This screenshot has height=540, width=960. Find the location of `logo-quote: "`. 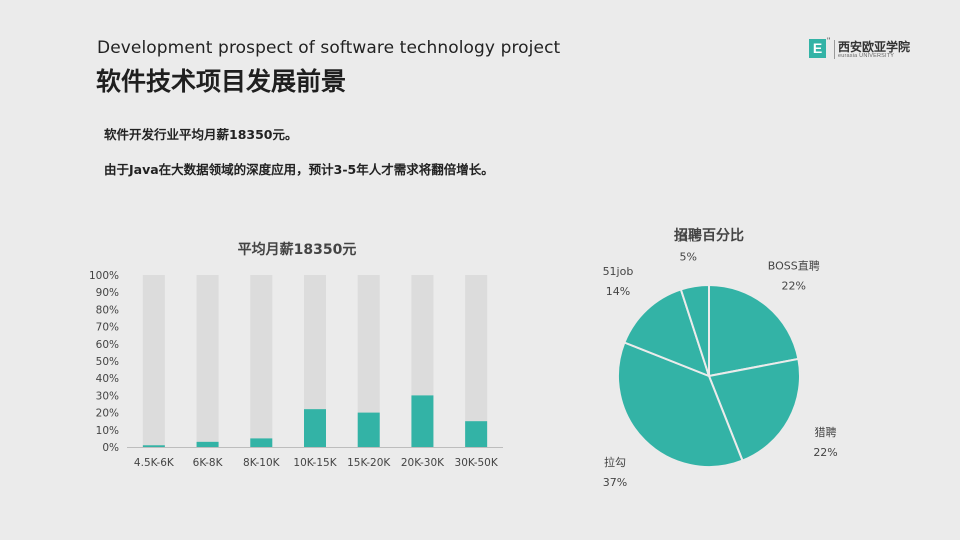

logo-quote: " is located at coordinates (829, 41).